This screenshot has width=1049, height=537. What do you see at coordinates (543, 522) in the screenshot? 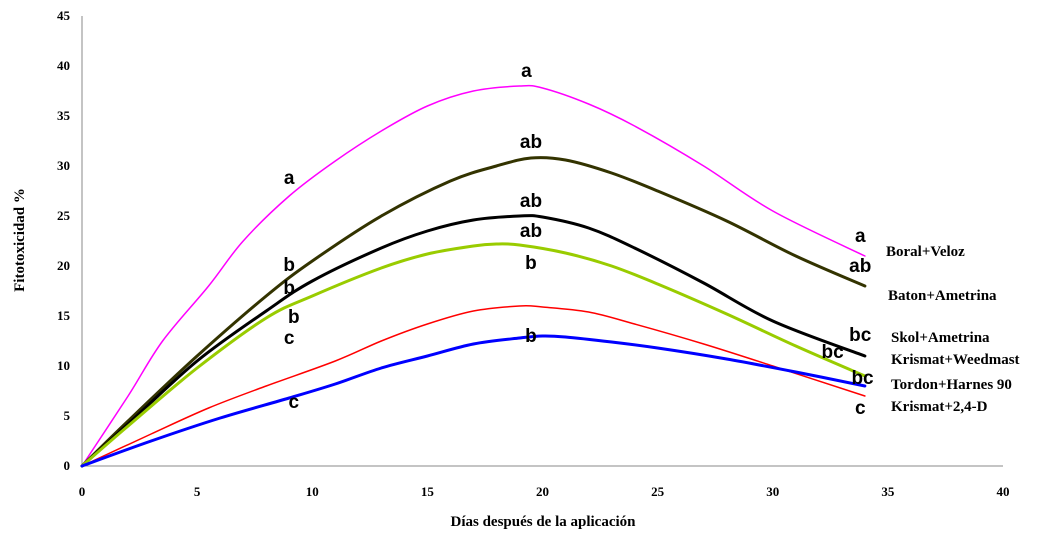
I see `x-axis-title: Días después de la aplicación` at bounding box center [543, 522].